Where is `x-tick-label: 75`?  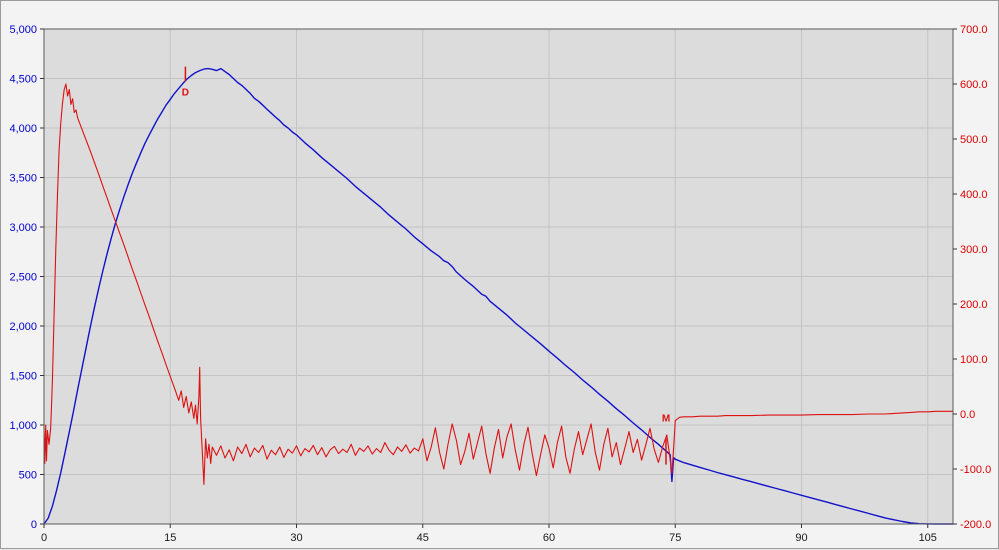
x-tick-label: 75 is located at coordinates (675, 538).